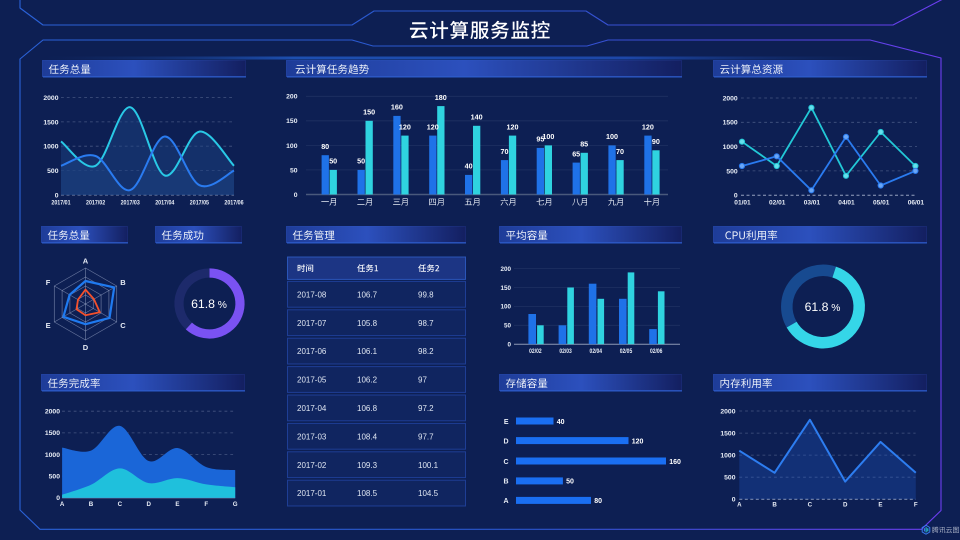  Describe the element at coordinates (312, 380) in the screenshot. I see `svg-text: 2017-05` at that location.